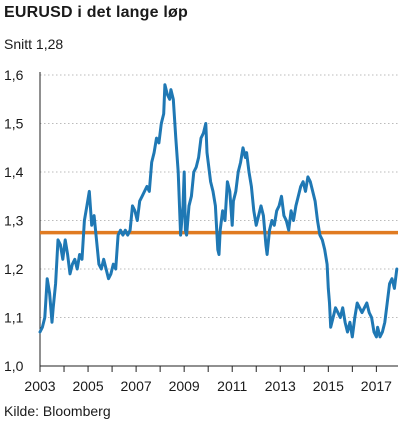 The width and height of the screenshot is (414, 428). What do you see at coordinates (14, 124) in the screenshot?
I see `y-tick-label: 1,5` at bounding box center [14, 124].